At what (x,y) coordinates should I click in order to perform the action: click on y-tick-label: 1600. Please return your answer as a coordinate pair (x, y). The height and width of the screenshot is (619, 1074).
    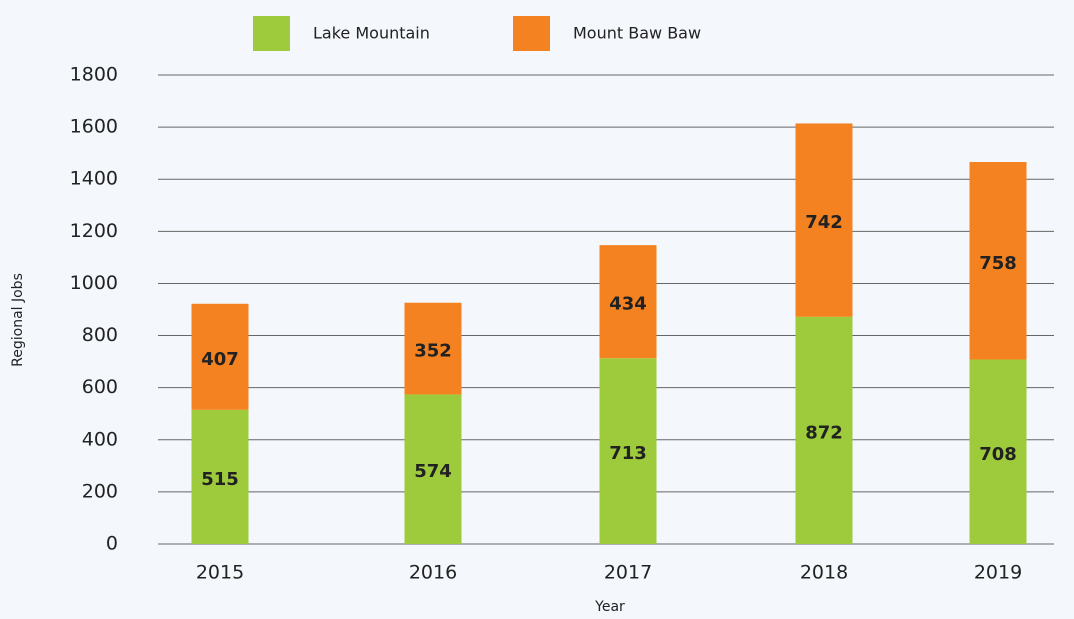
    Looking at the image, I should click on (94, 127).